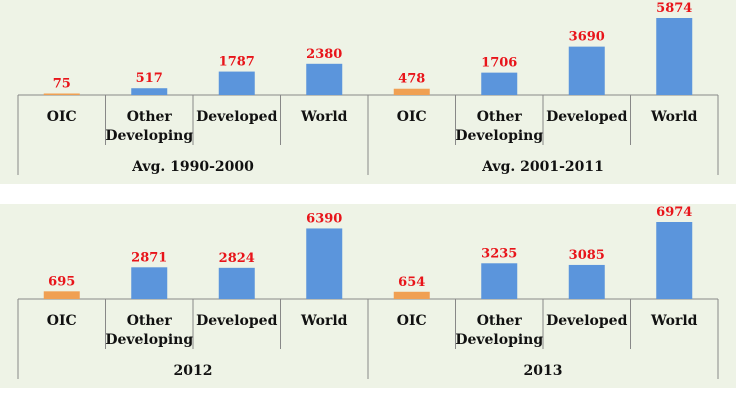 This screenshot has height=402, width=736. Describe the element at coordinates (411, 282) in the screenshot. I see `data-label: 654` at that location.